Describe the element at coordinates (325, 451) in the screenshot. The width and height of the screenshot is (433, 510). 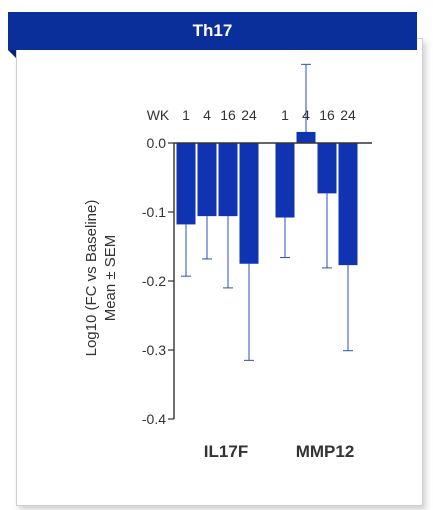
I see `category-label-mmp12: MMP12` at that location.